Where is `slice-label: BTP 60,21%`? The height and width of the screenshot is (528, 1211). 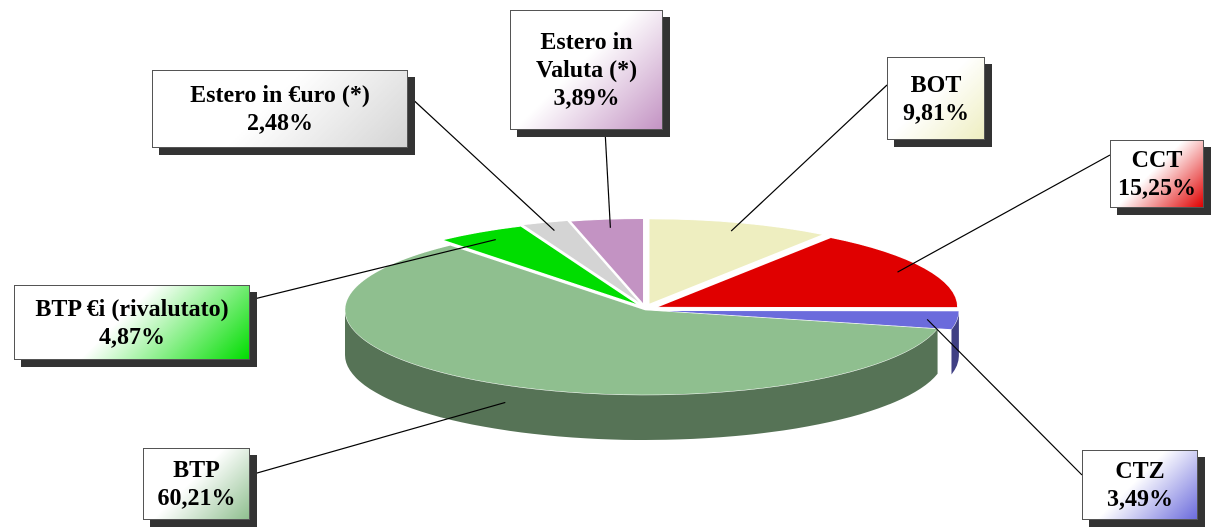
slice-label: BTP 60,21% is located at coordinates (196, 484).